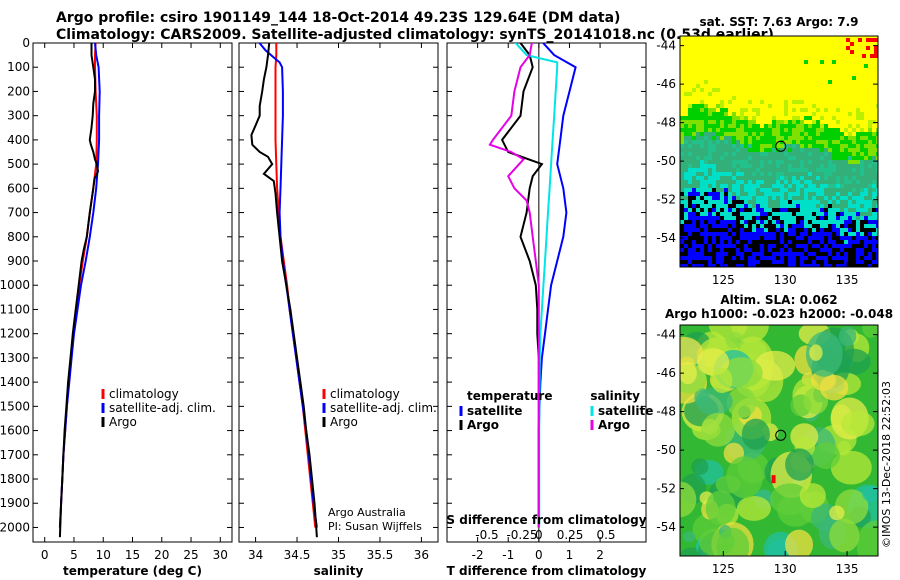  I want to click on x-tick-label: 15, so click(132, 555).